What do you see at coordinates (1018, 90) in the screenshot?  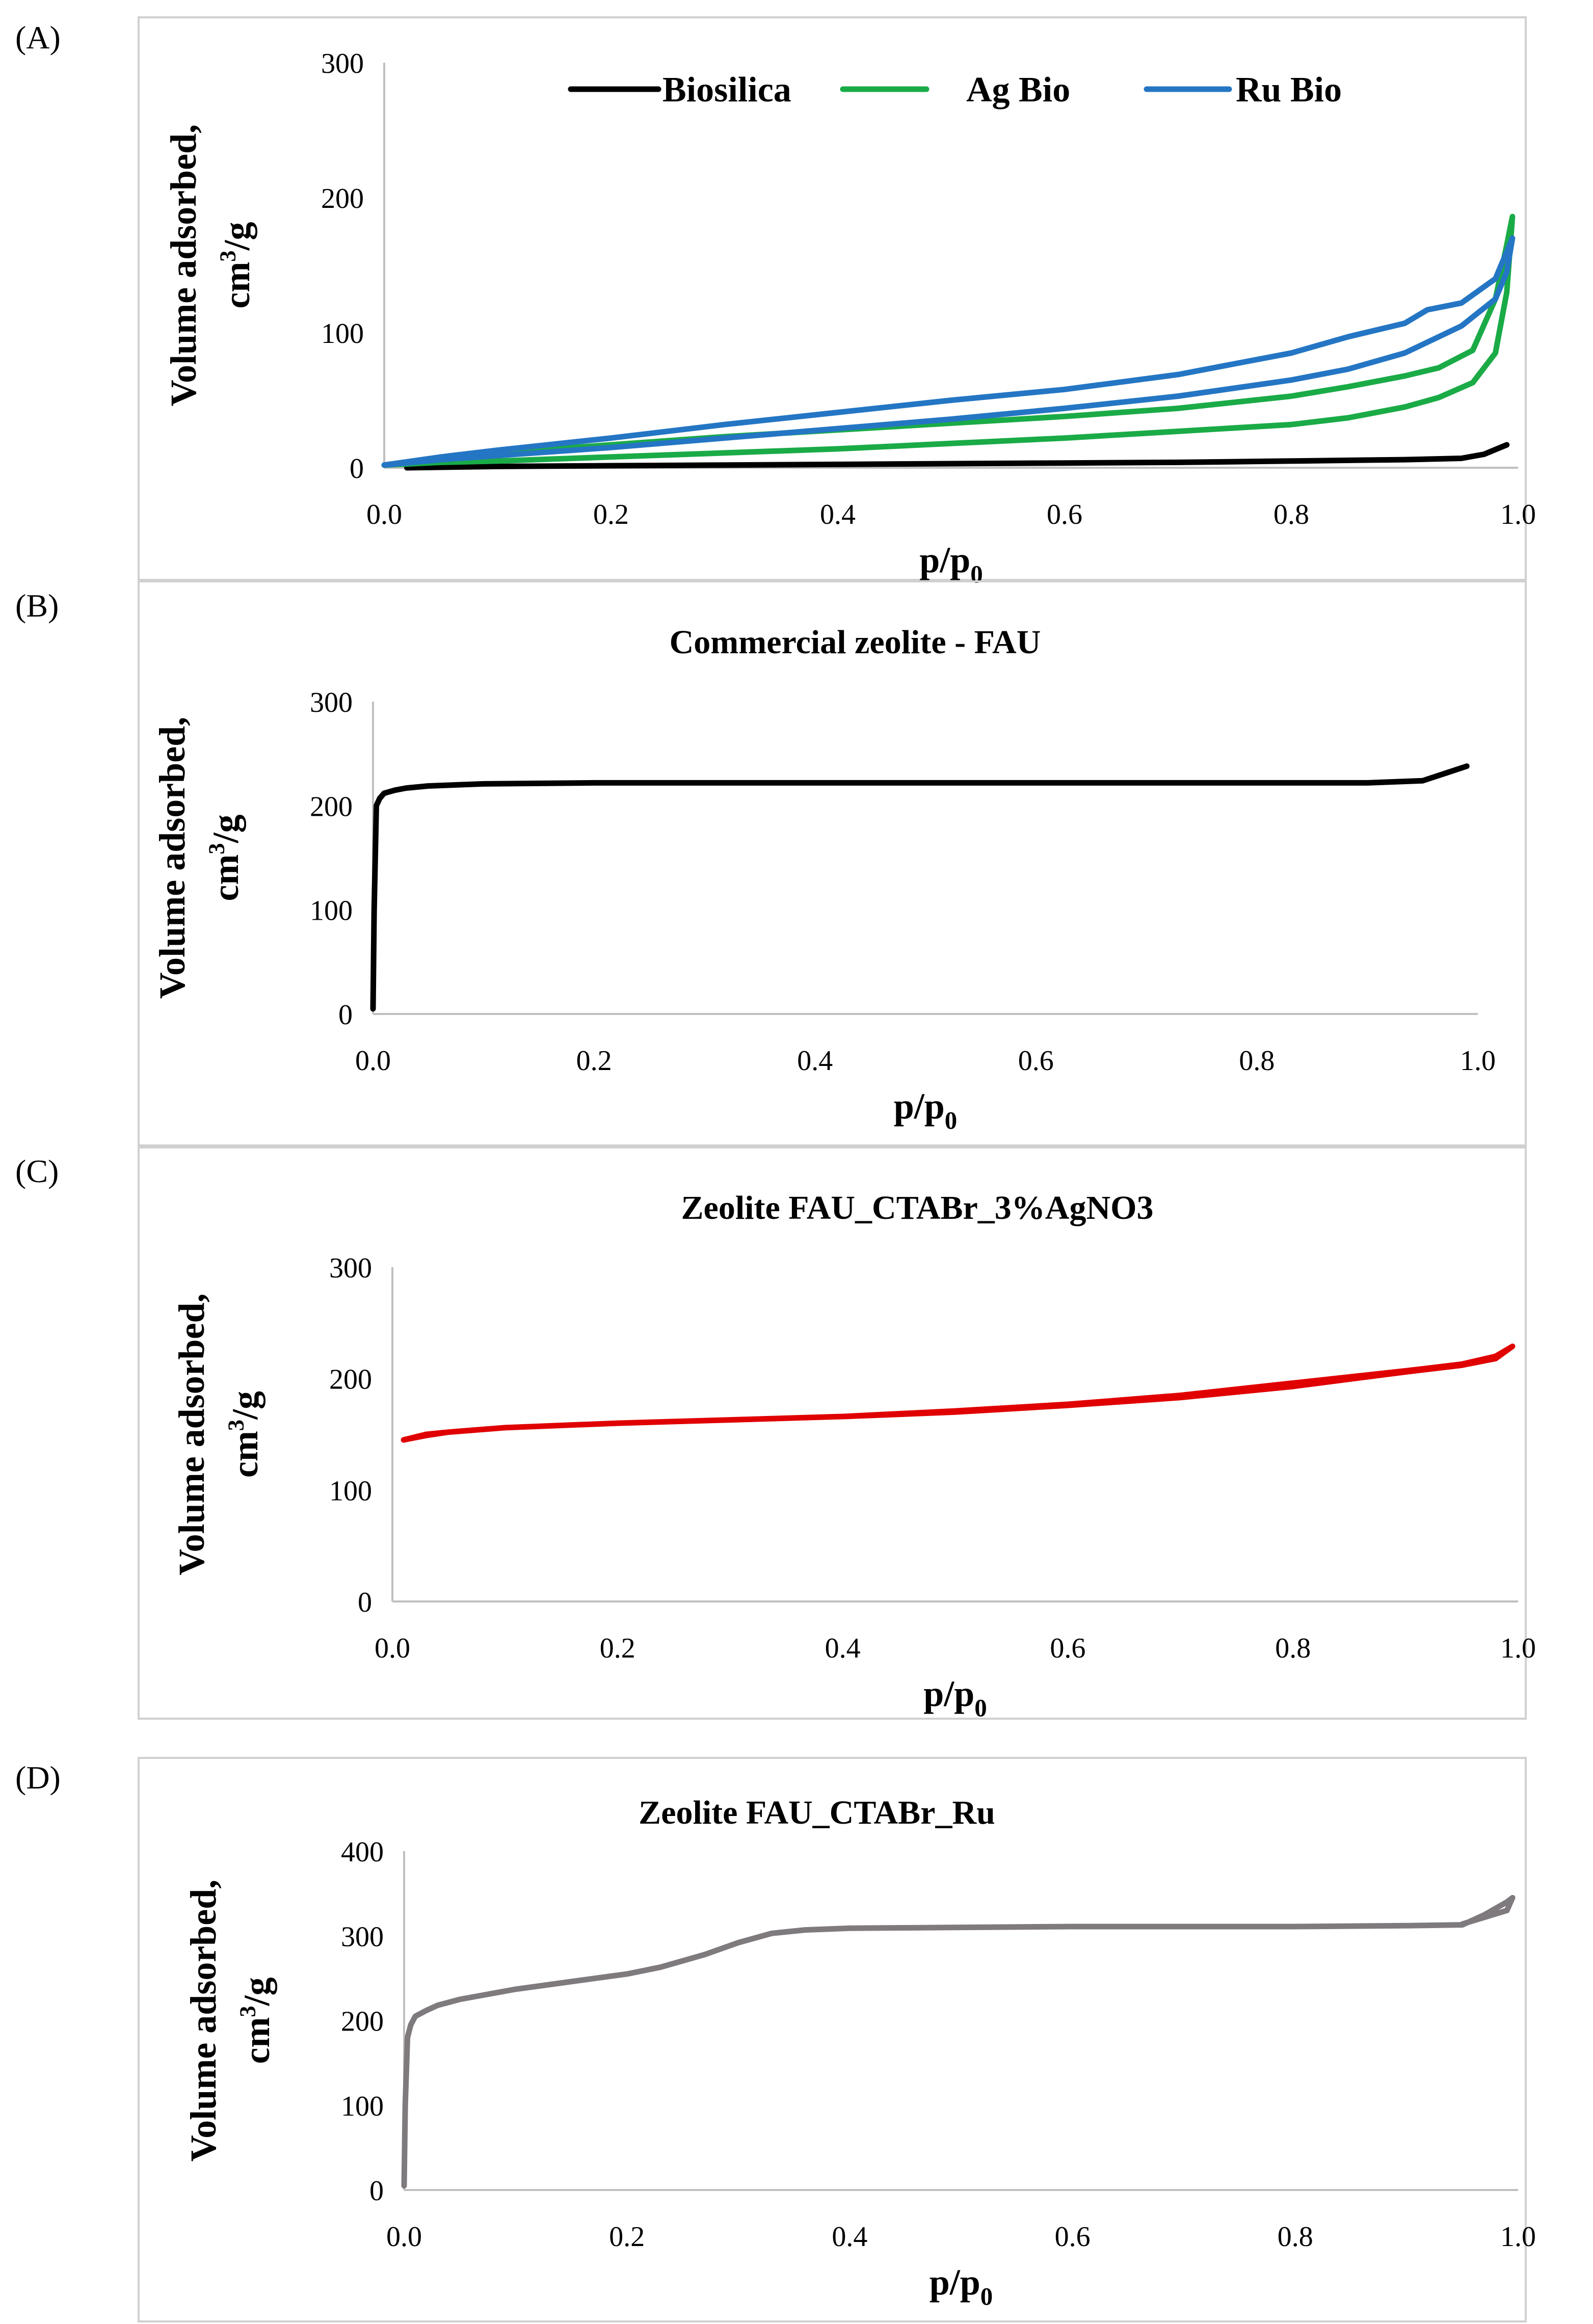 I see `legend-label: Ag Bio` at bounding box center [1018, 90].